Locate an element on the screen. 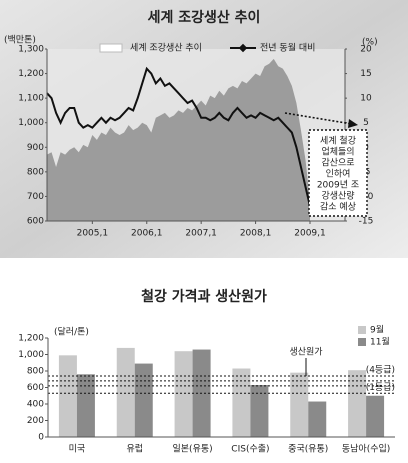  y-tick-label: 0 is located at coordinates (41, 438).